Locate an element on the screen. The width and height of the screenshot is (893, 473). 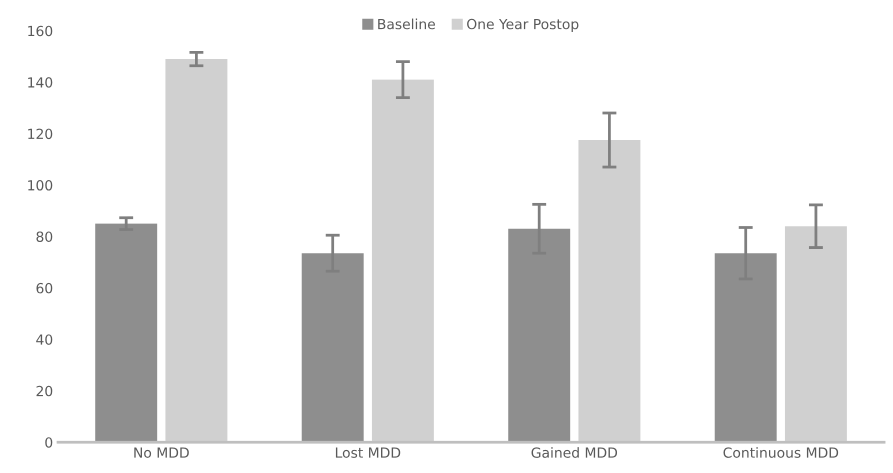
legend-label: One Year Postop is located at coordinates (522, 25).